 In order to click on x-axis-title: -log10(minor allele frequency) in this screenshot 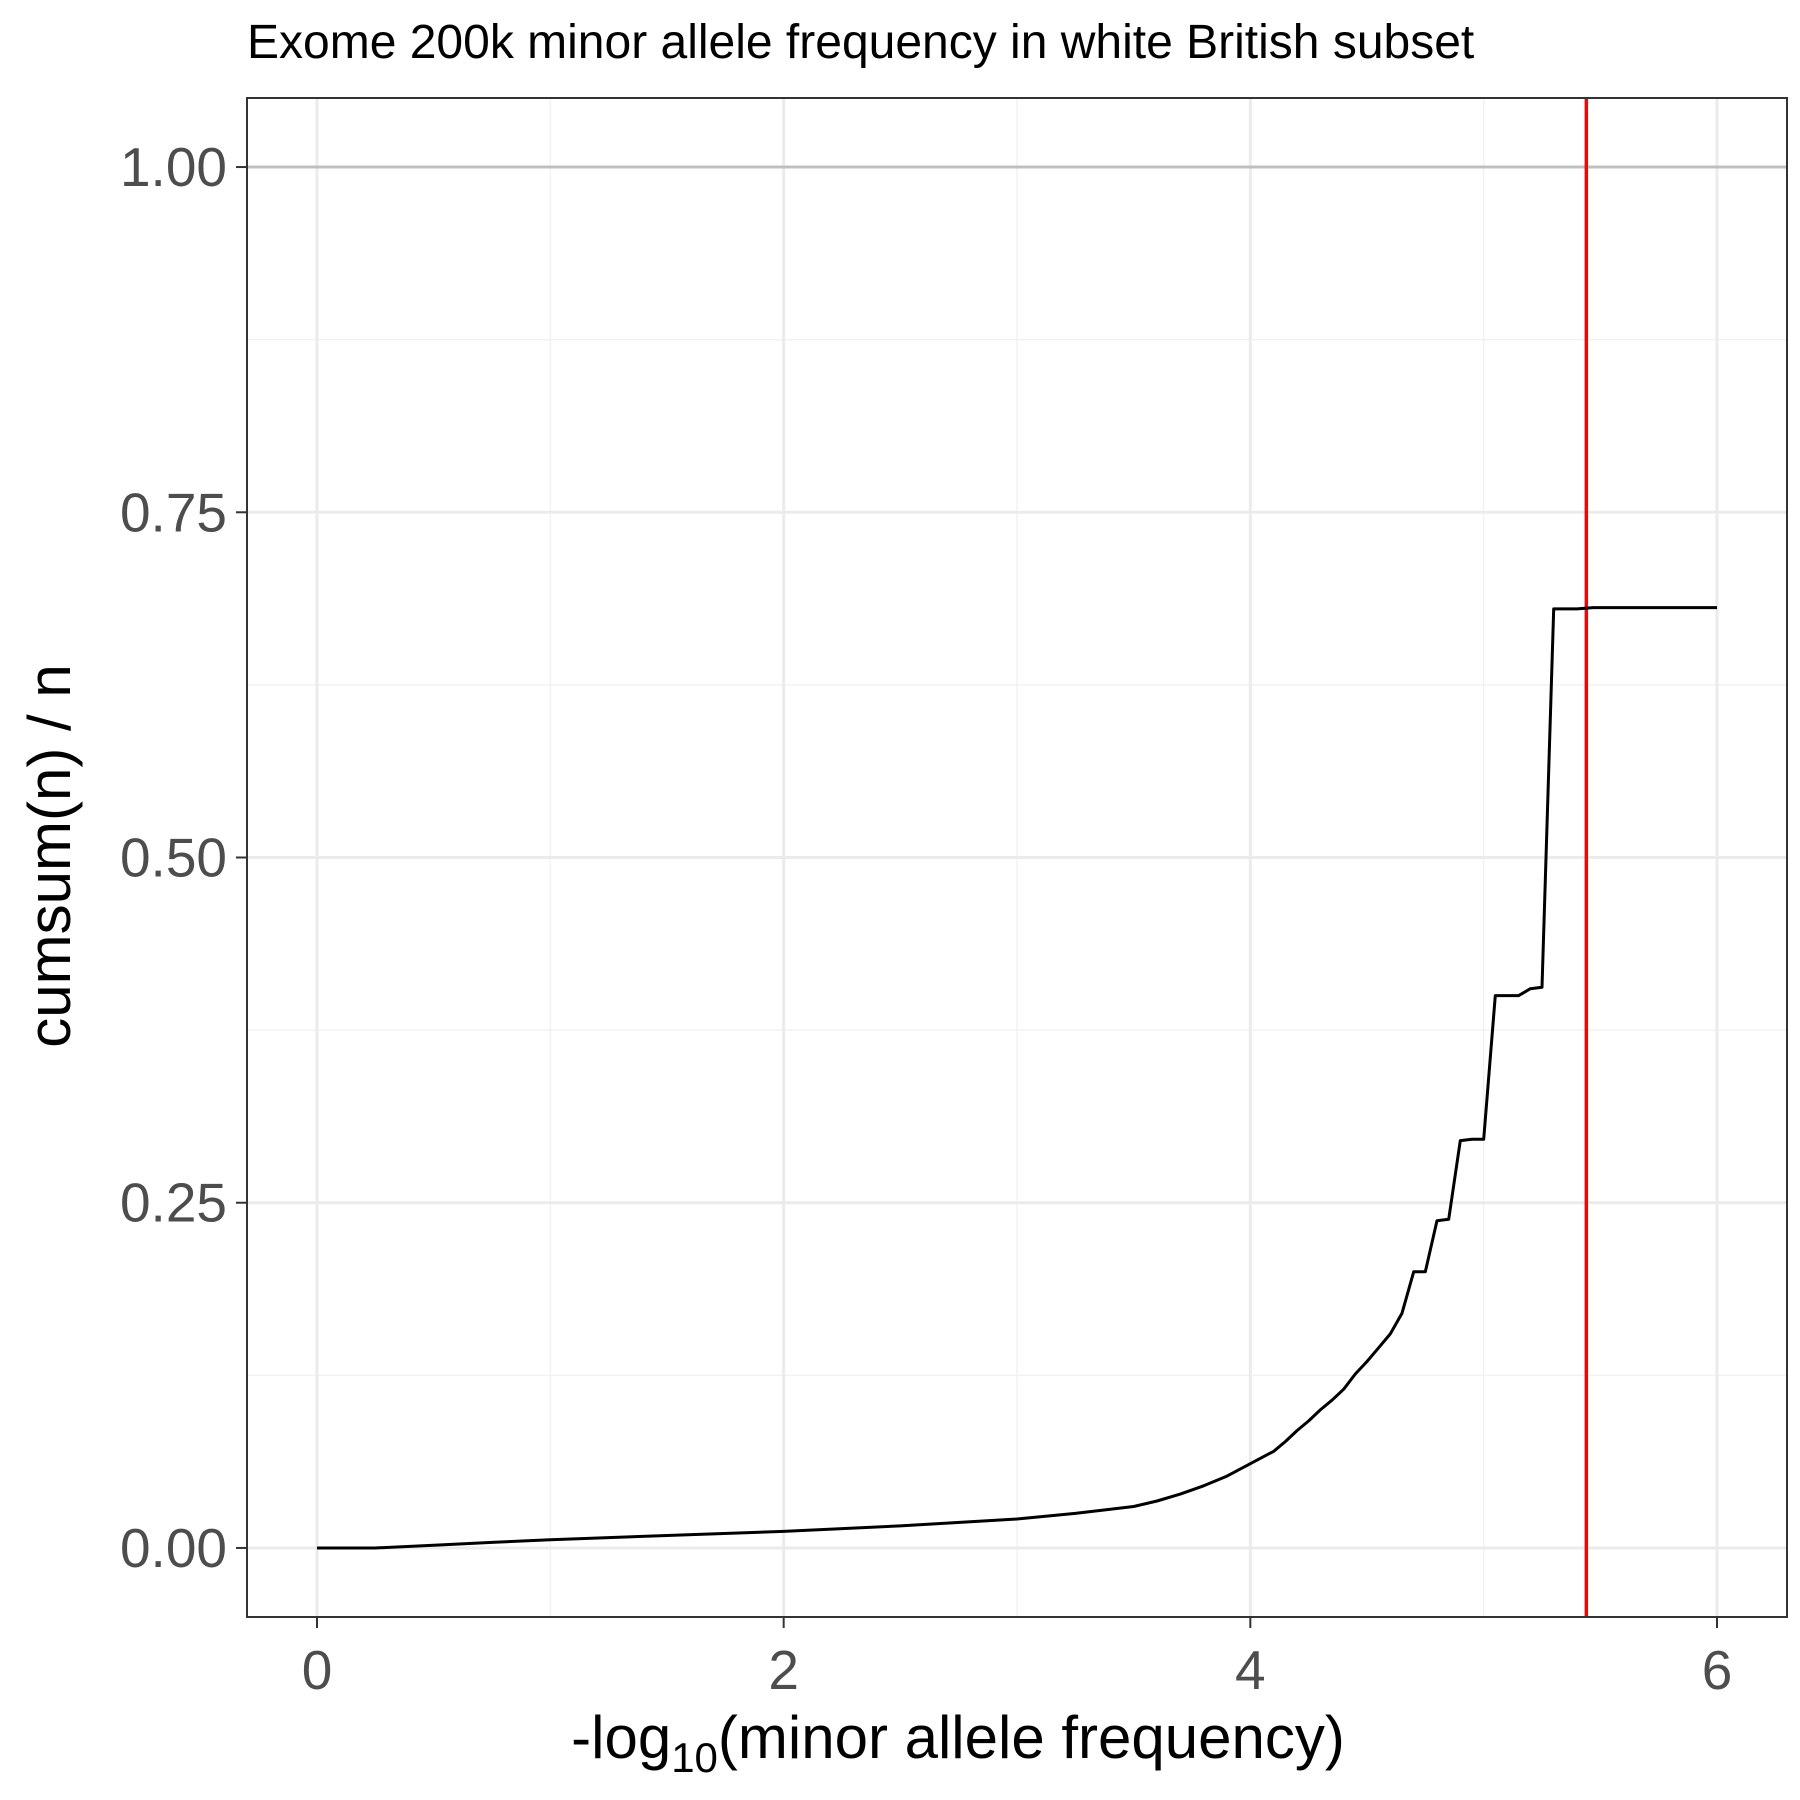, I will do `click(958, 1742)`.